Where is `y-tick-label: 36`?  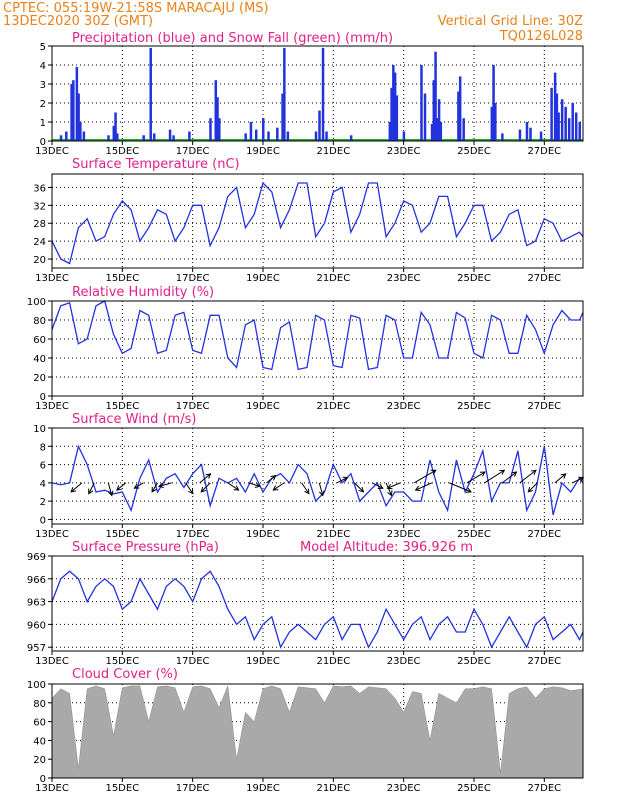 y-tick-label: 36 is located at coordinates (39, 188).